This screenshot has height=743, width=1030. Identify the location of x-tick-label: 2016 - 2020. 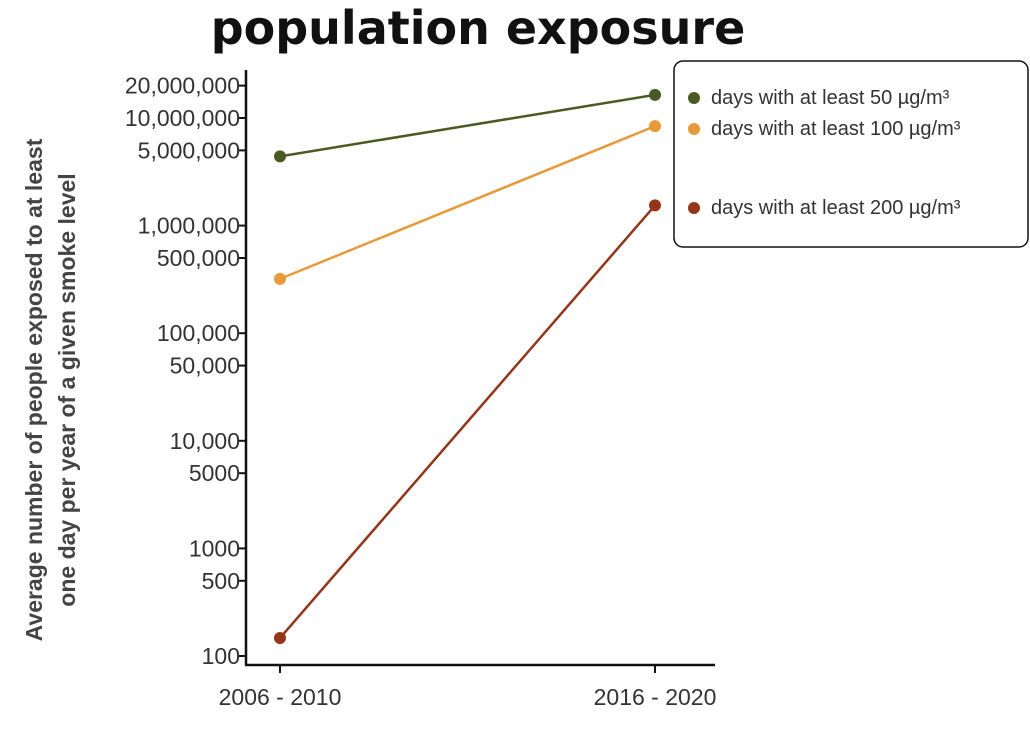
(655, 697).